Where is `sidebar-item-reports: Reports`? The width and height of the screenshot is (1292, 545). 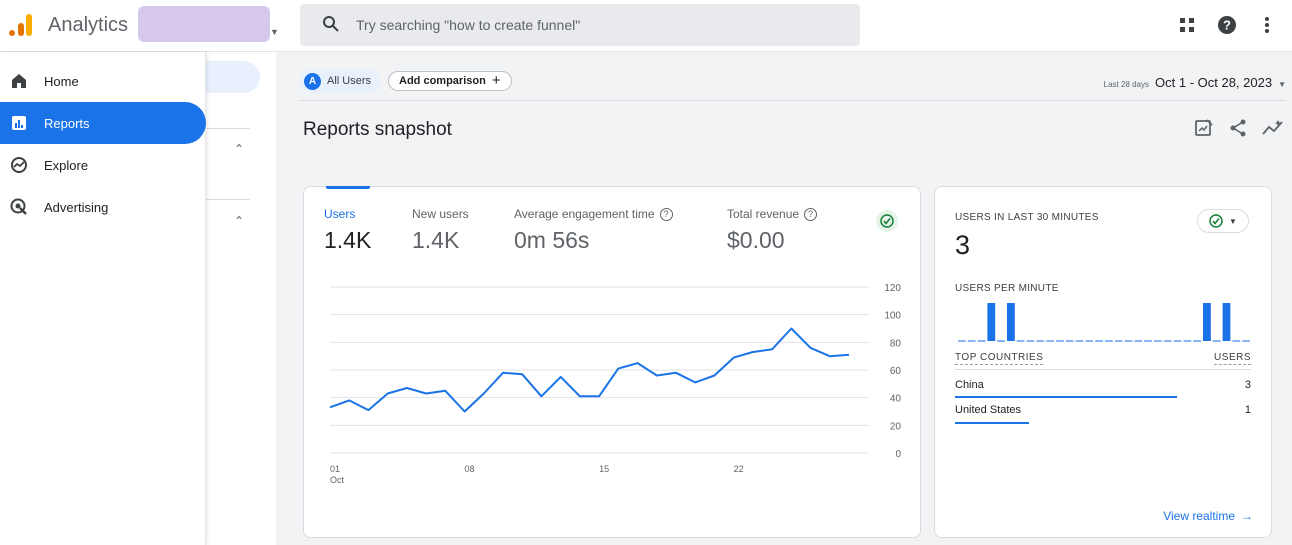
sidebar-item-reports: Reports is located at coordinates (103, 123).